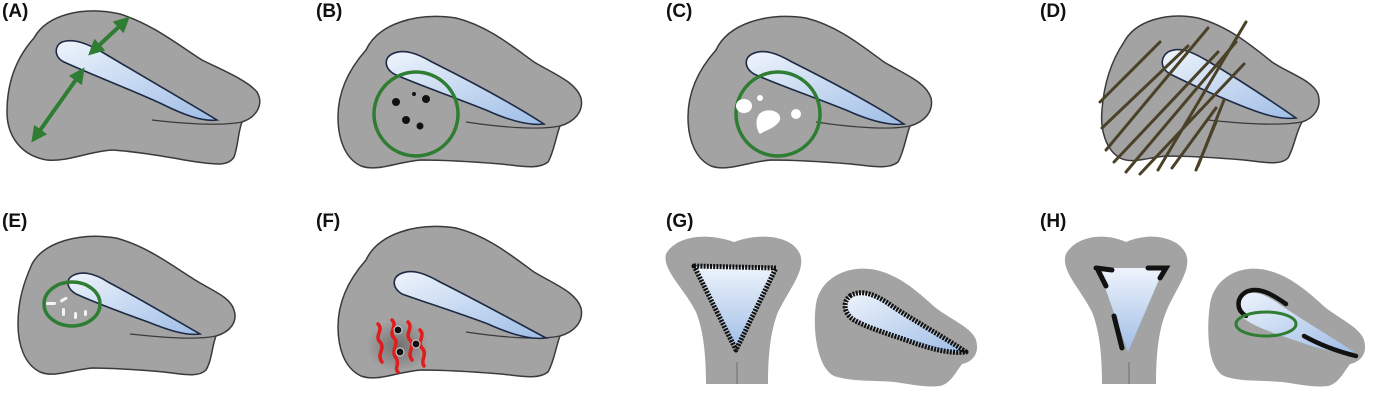 This screenshot has width=1387, height=407. I want to click on panel-label-f: (F), so click(328, 221).